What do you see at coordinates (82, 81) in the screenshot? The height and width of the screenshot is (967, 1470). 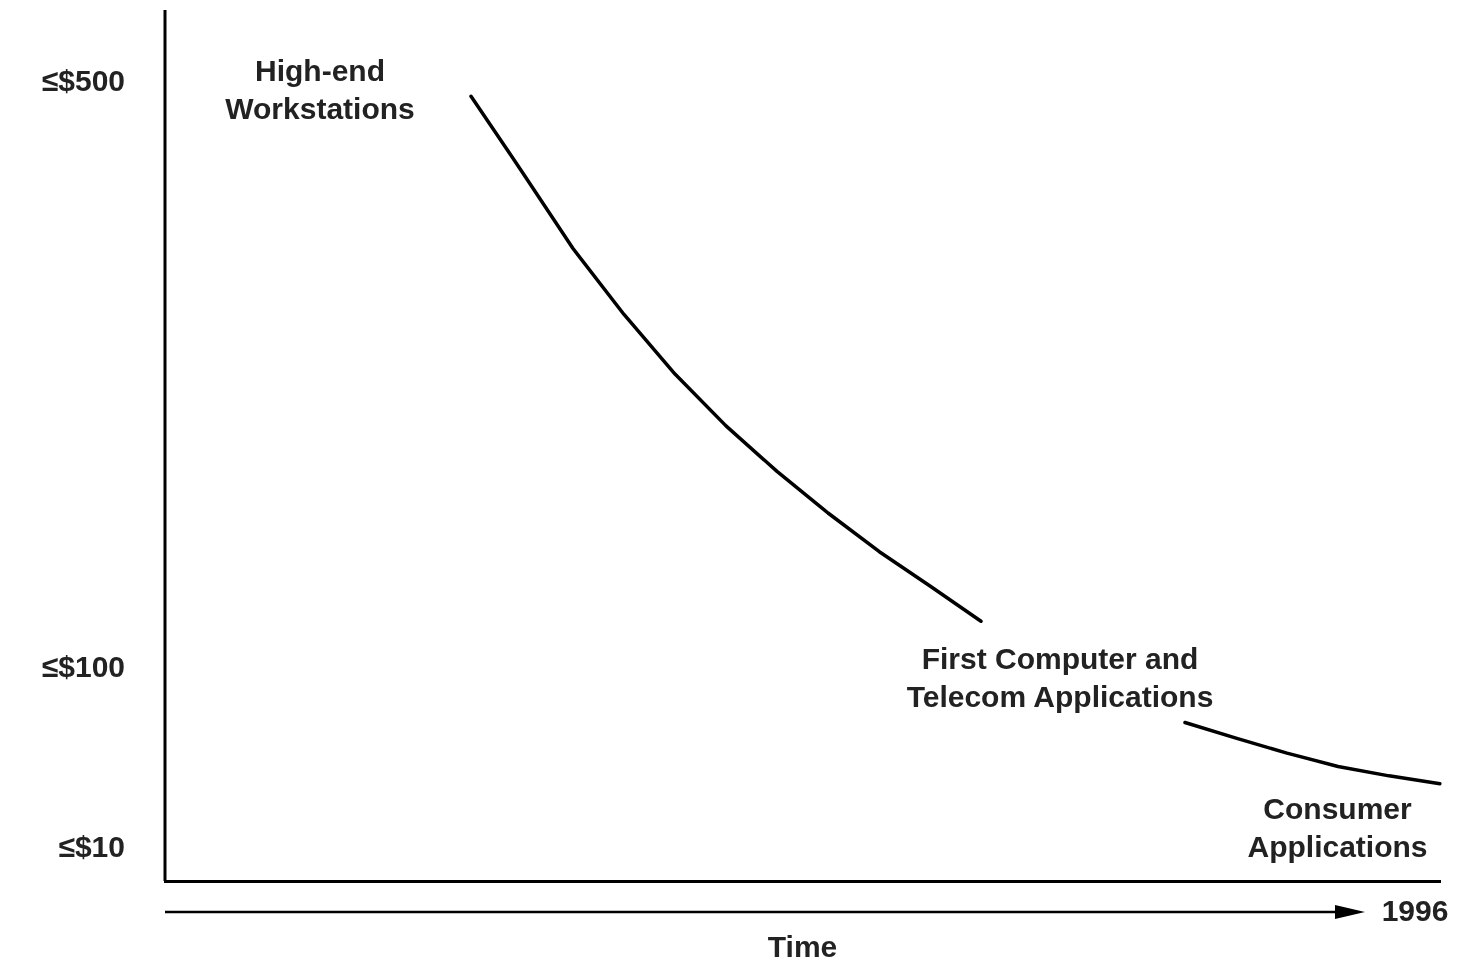 I see `text: ≤$500` at bounding box center [82, 81].